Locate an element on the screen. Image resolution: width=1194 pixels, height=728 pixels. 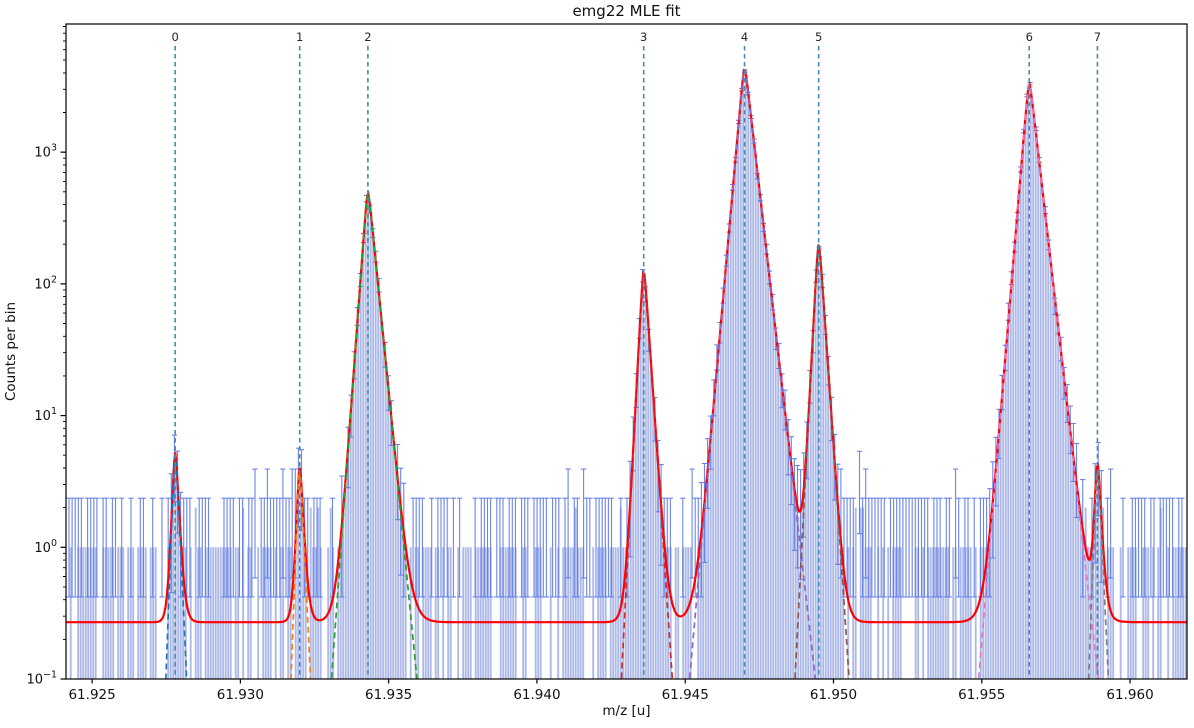
peak-index-label-1: 1 is located at coordinates (299, 37).